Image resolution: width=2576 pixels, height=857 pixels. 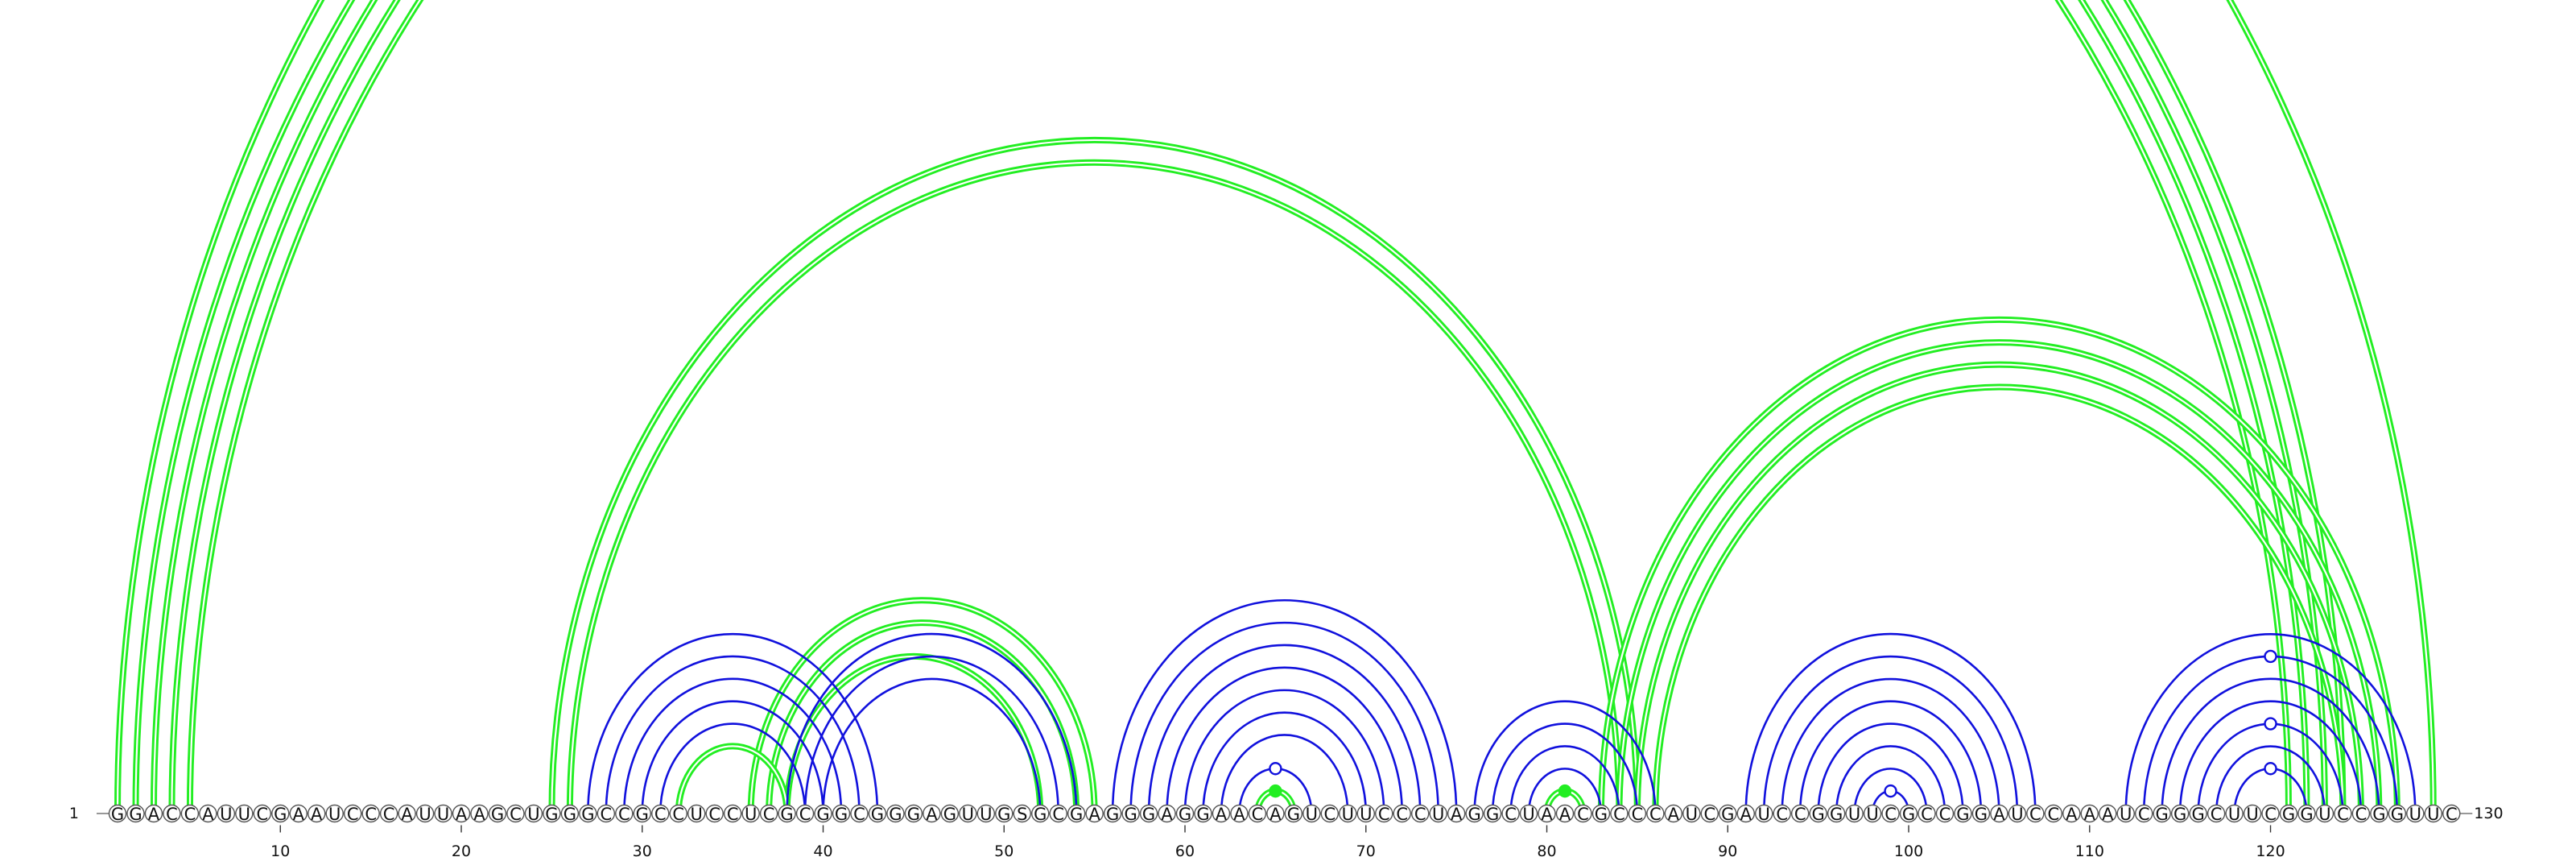 What do you see at coordinates (2361, 814) in the screenshot?
I see `nucleotide-125: C` at bounding box center [2361, 814].